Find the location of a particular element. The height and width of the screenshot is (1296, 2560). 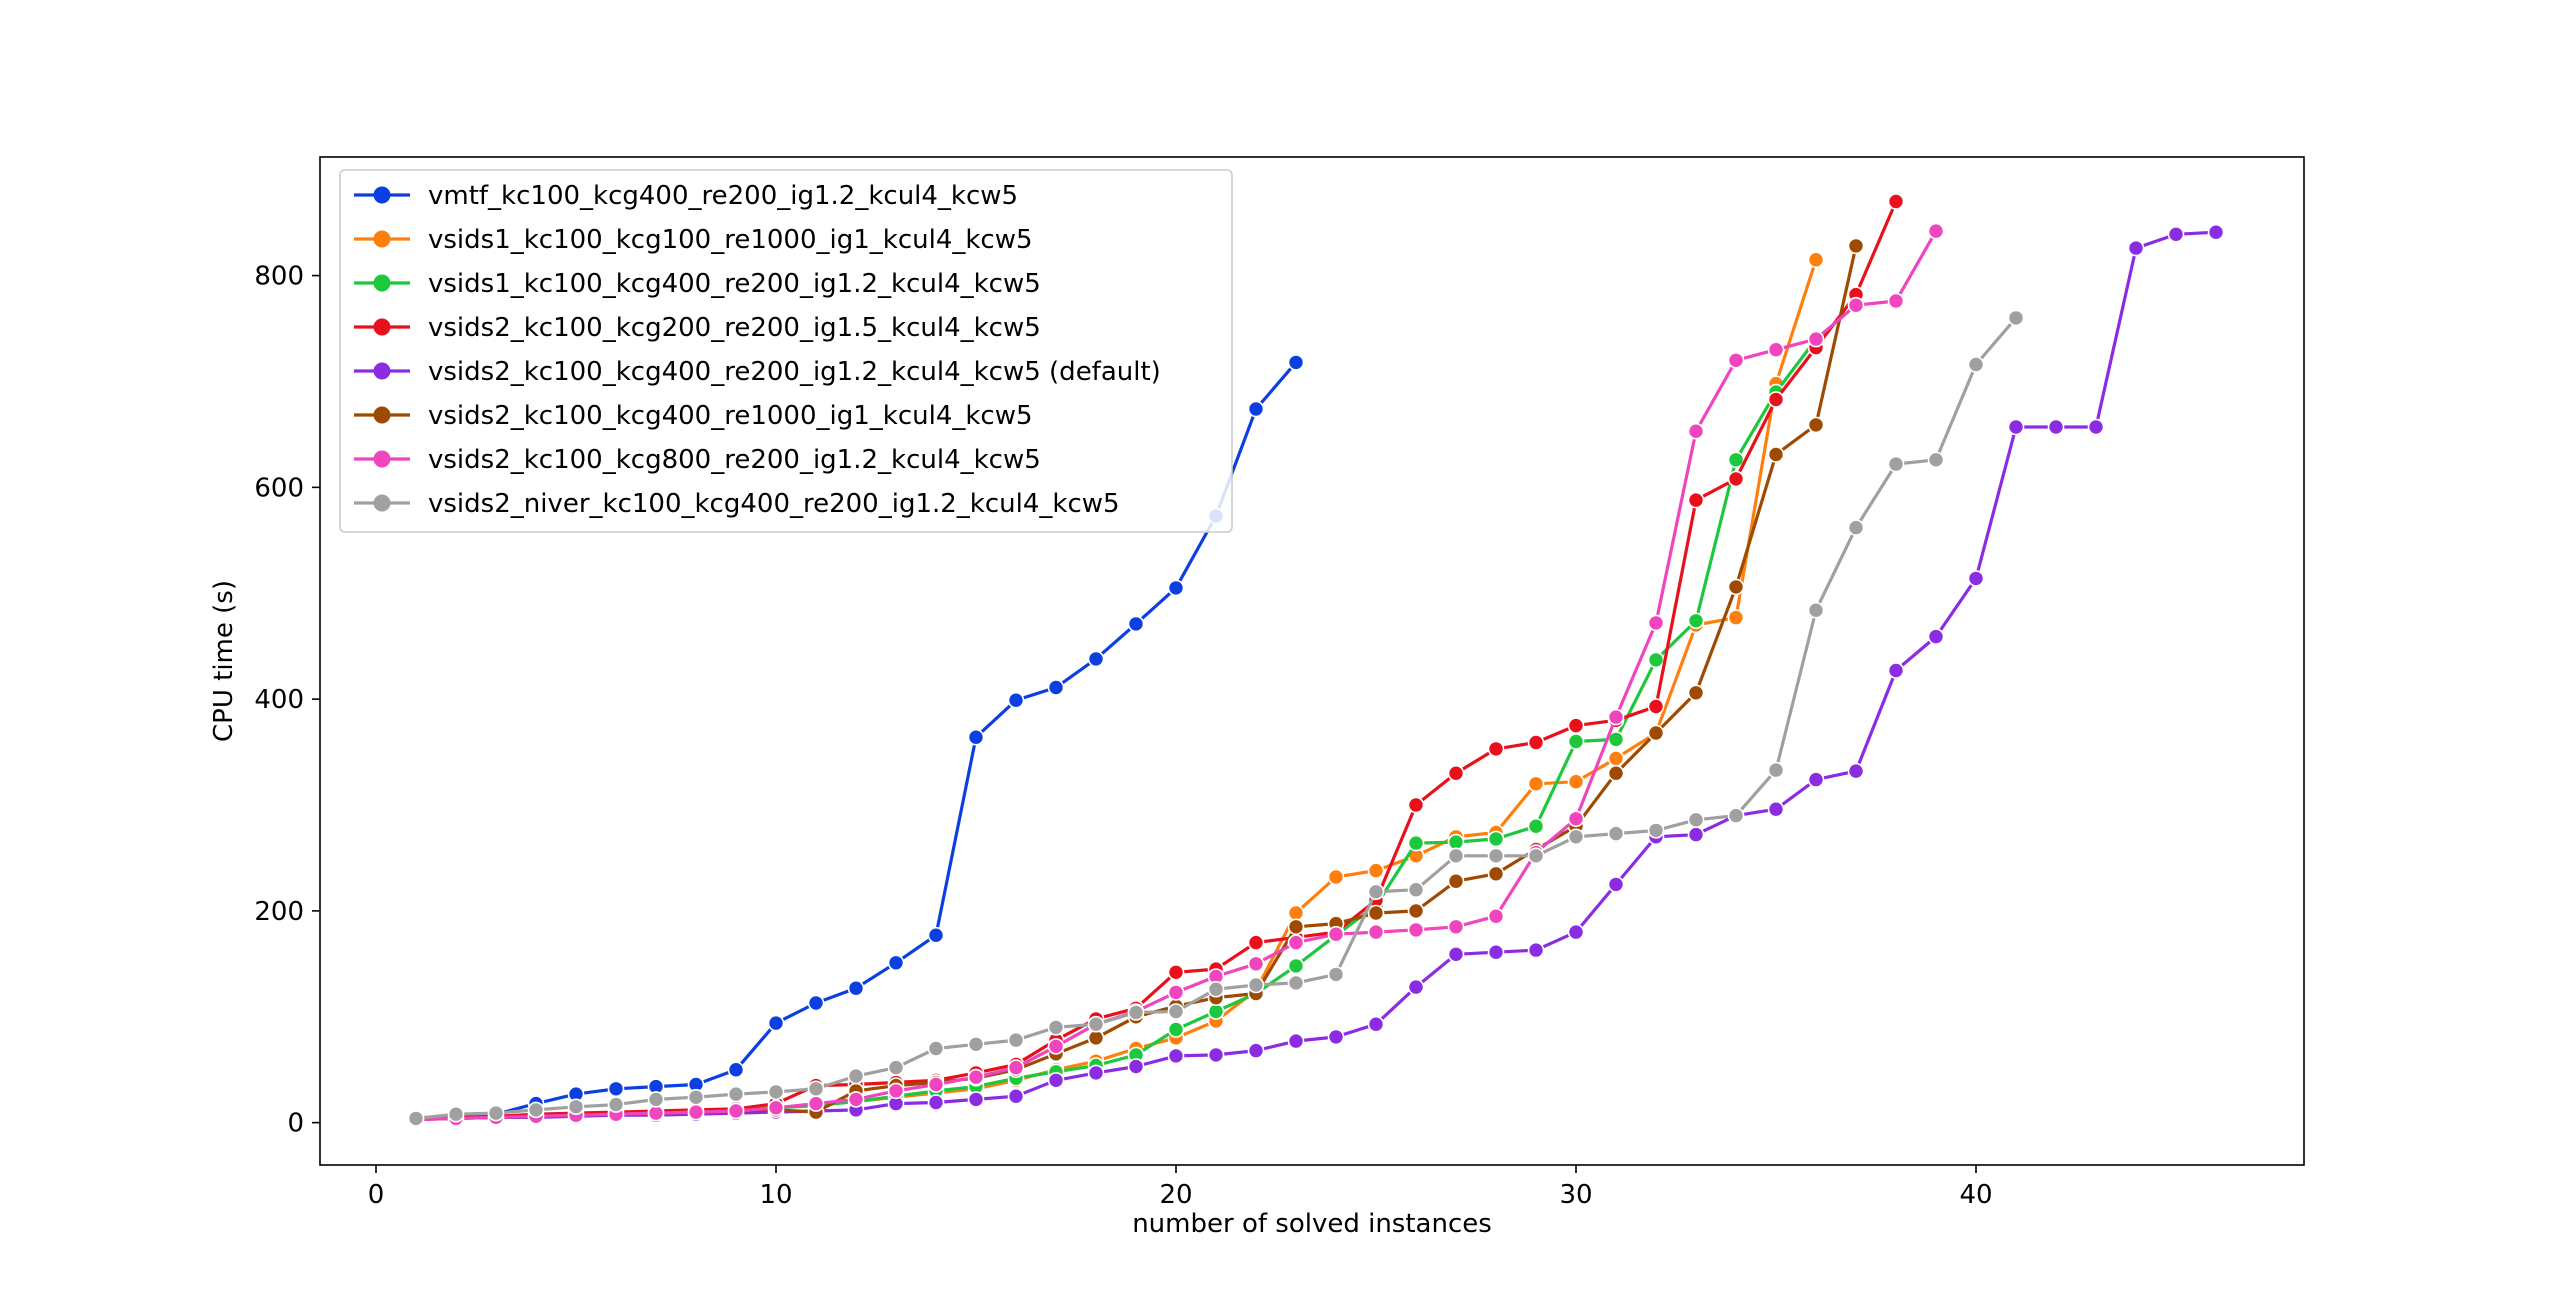

x-axis: 0 10 20 30 40 is located at coordinates (1180, 1187).